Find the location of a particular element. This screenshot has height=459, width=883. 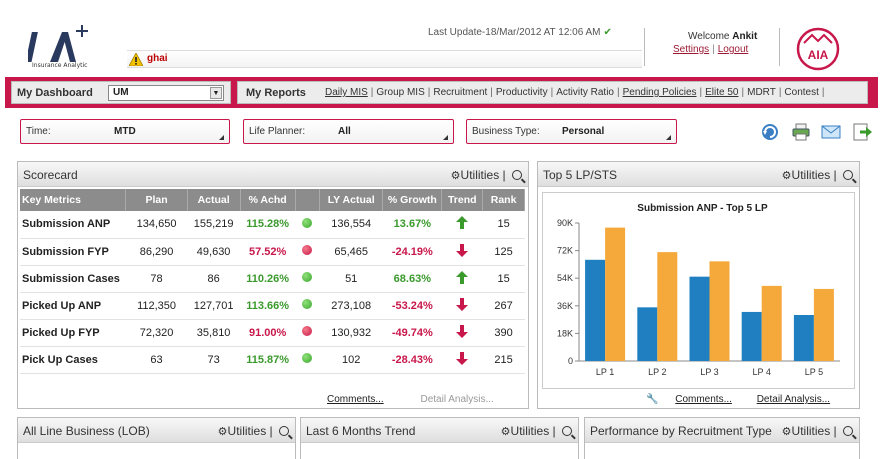

status-green-icon is located at coordinates (307, 358).